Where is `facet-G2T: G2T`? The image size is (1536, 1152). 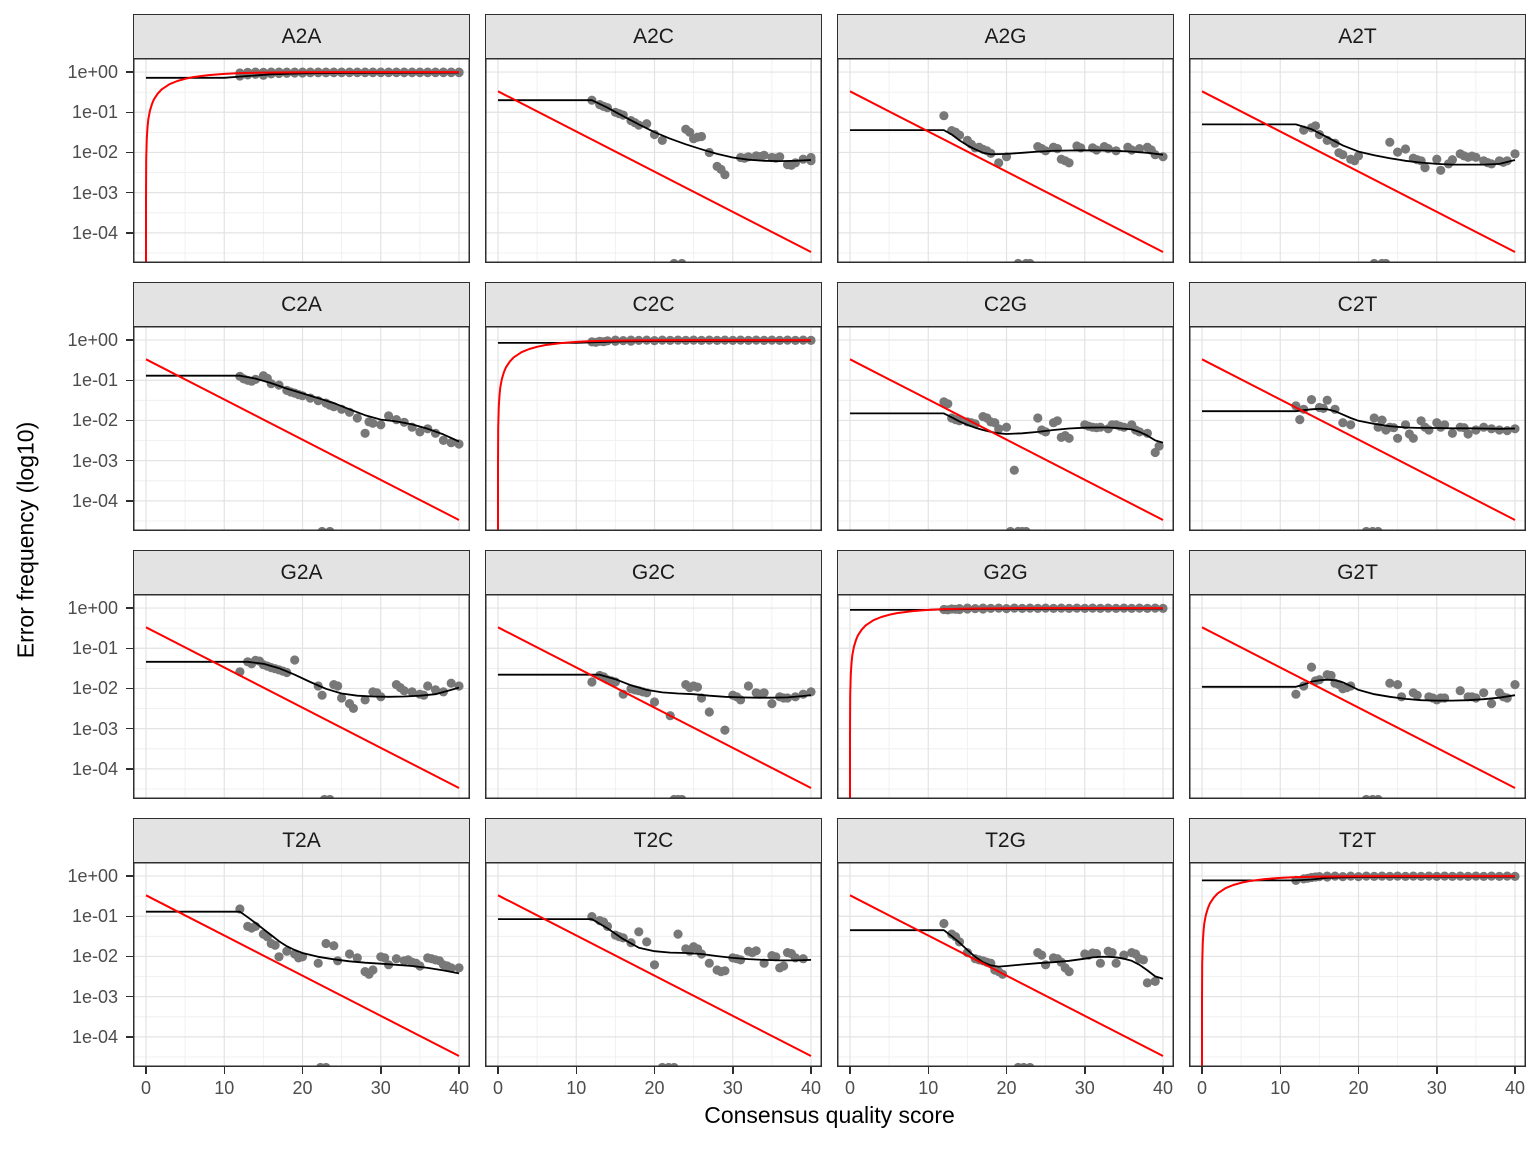 facet-G2T: G2T is located at coordinates (1357, 674).